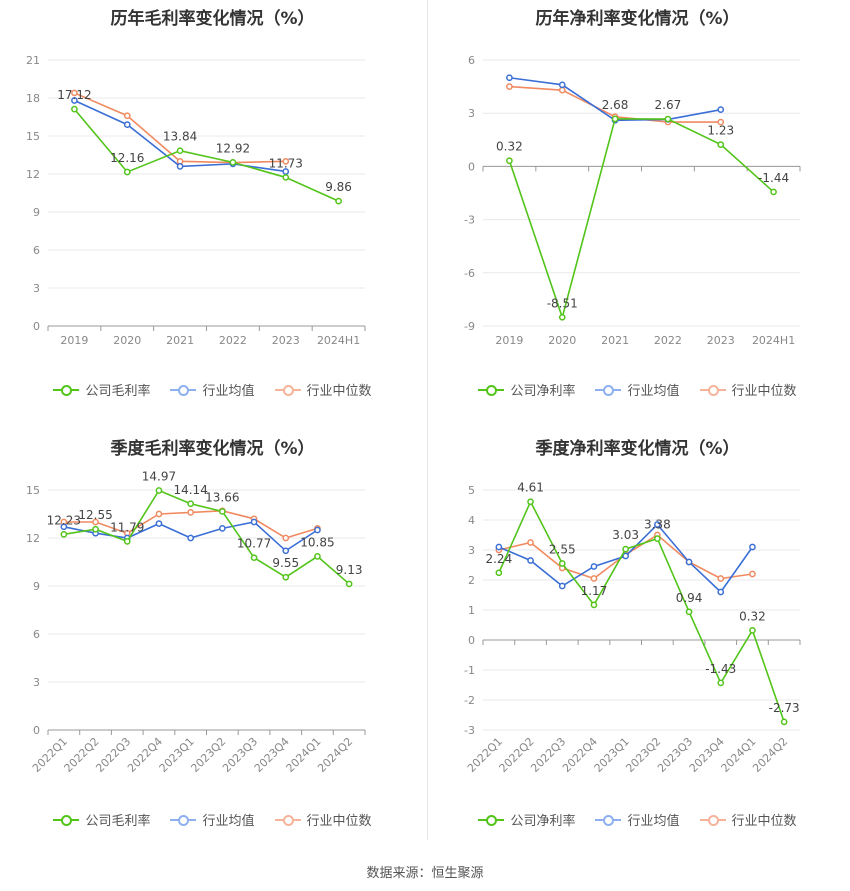  I want to click on chart-legend: 公司净利率 行业均值 行业中位数, so click(637, 389).